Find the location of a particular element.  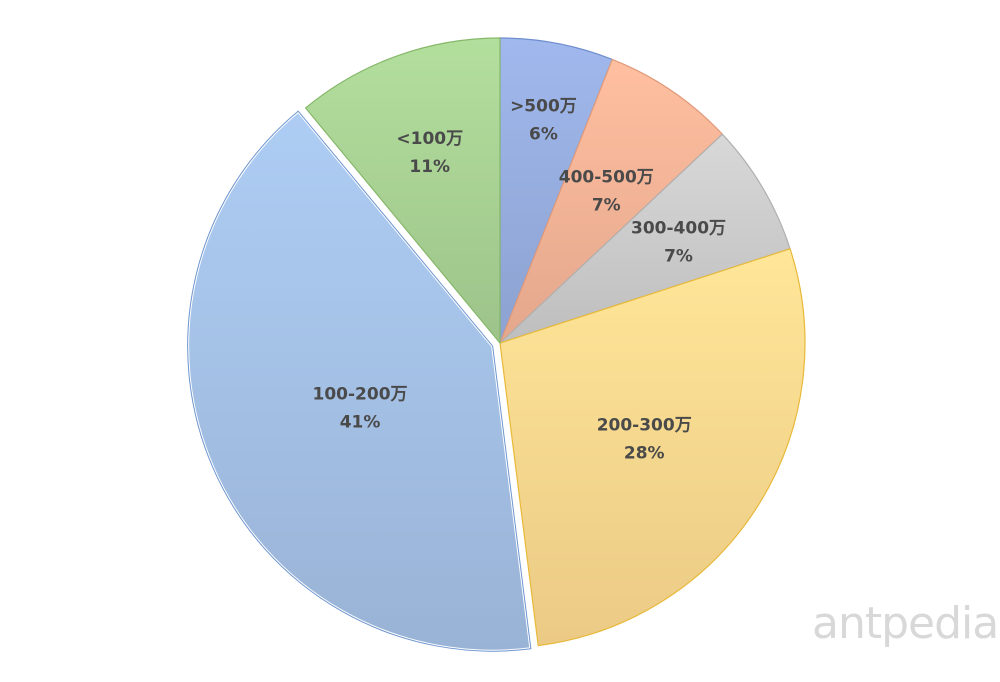

slice-category-label: >500万 is located at coordinates (543, 106).